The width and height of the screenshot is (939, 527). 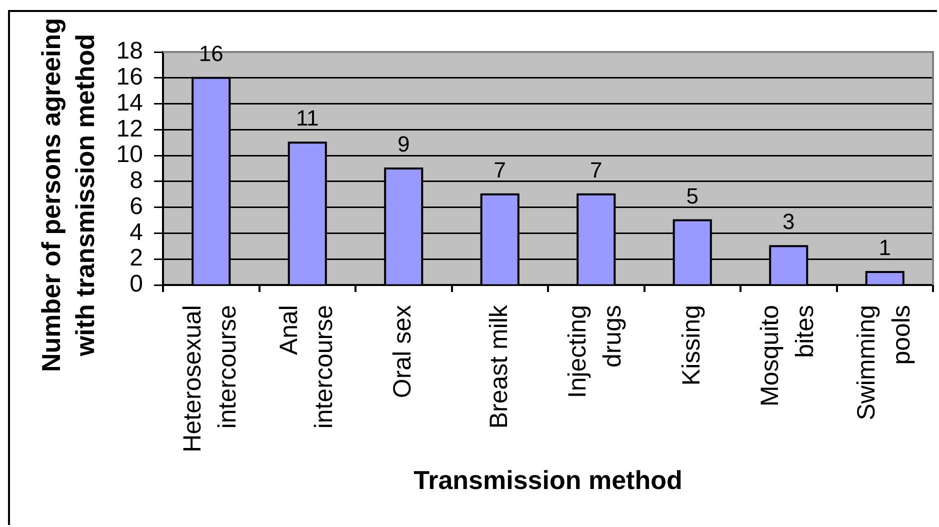 I want to click on data-label: 11, so click(x=307, y=118).